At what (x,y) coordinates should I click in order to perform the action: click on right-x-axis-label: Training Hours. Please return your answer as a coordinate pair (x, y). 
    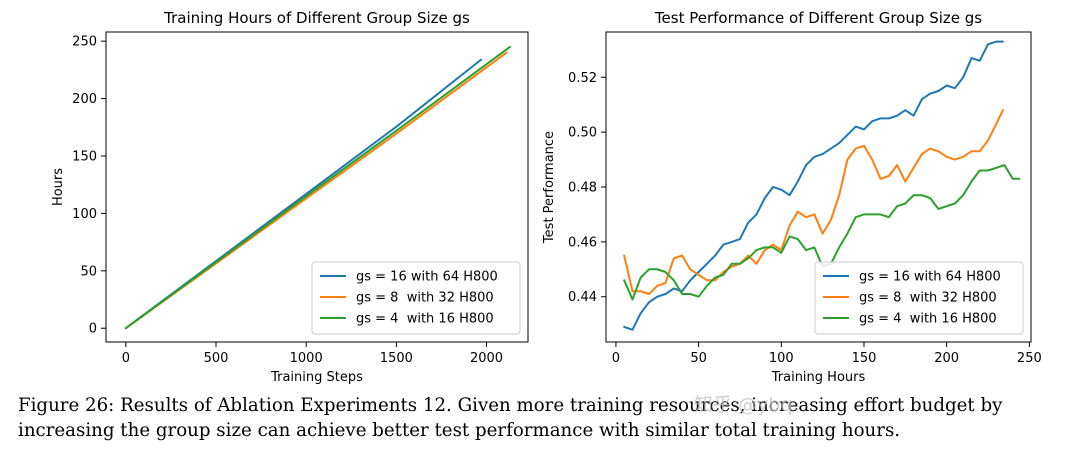
    Looking at the image, I should click on (818, 377).